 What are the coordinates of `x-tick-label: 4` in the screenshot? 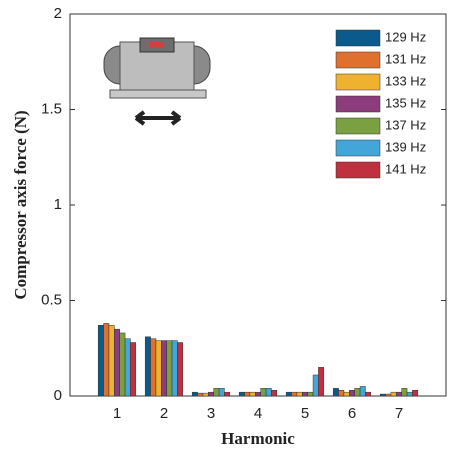 It's located at (258, 413).